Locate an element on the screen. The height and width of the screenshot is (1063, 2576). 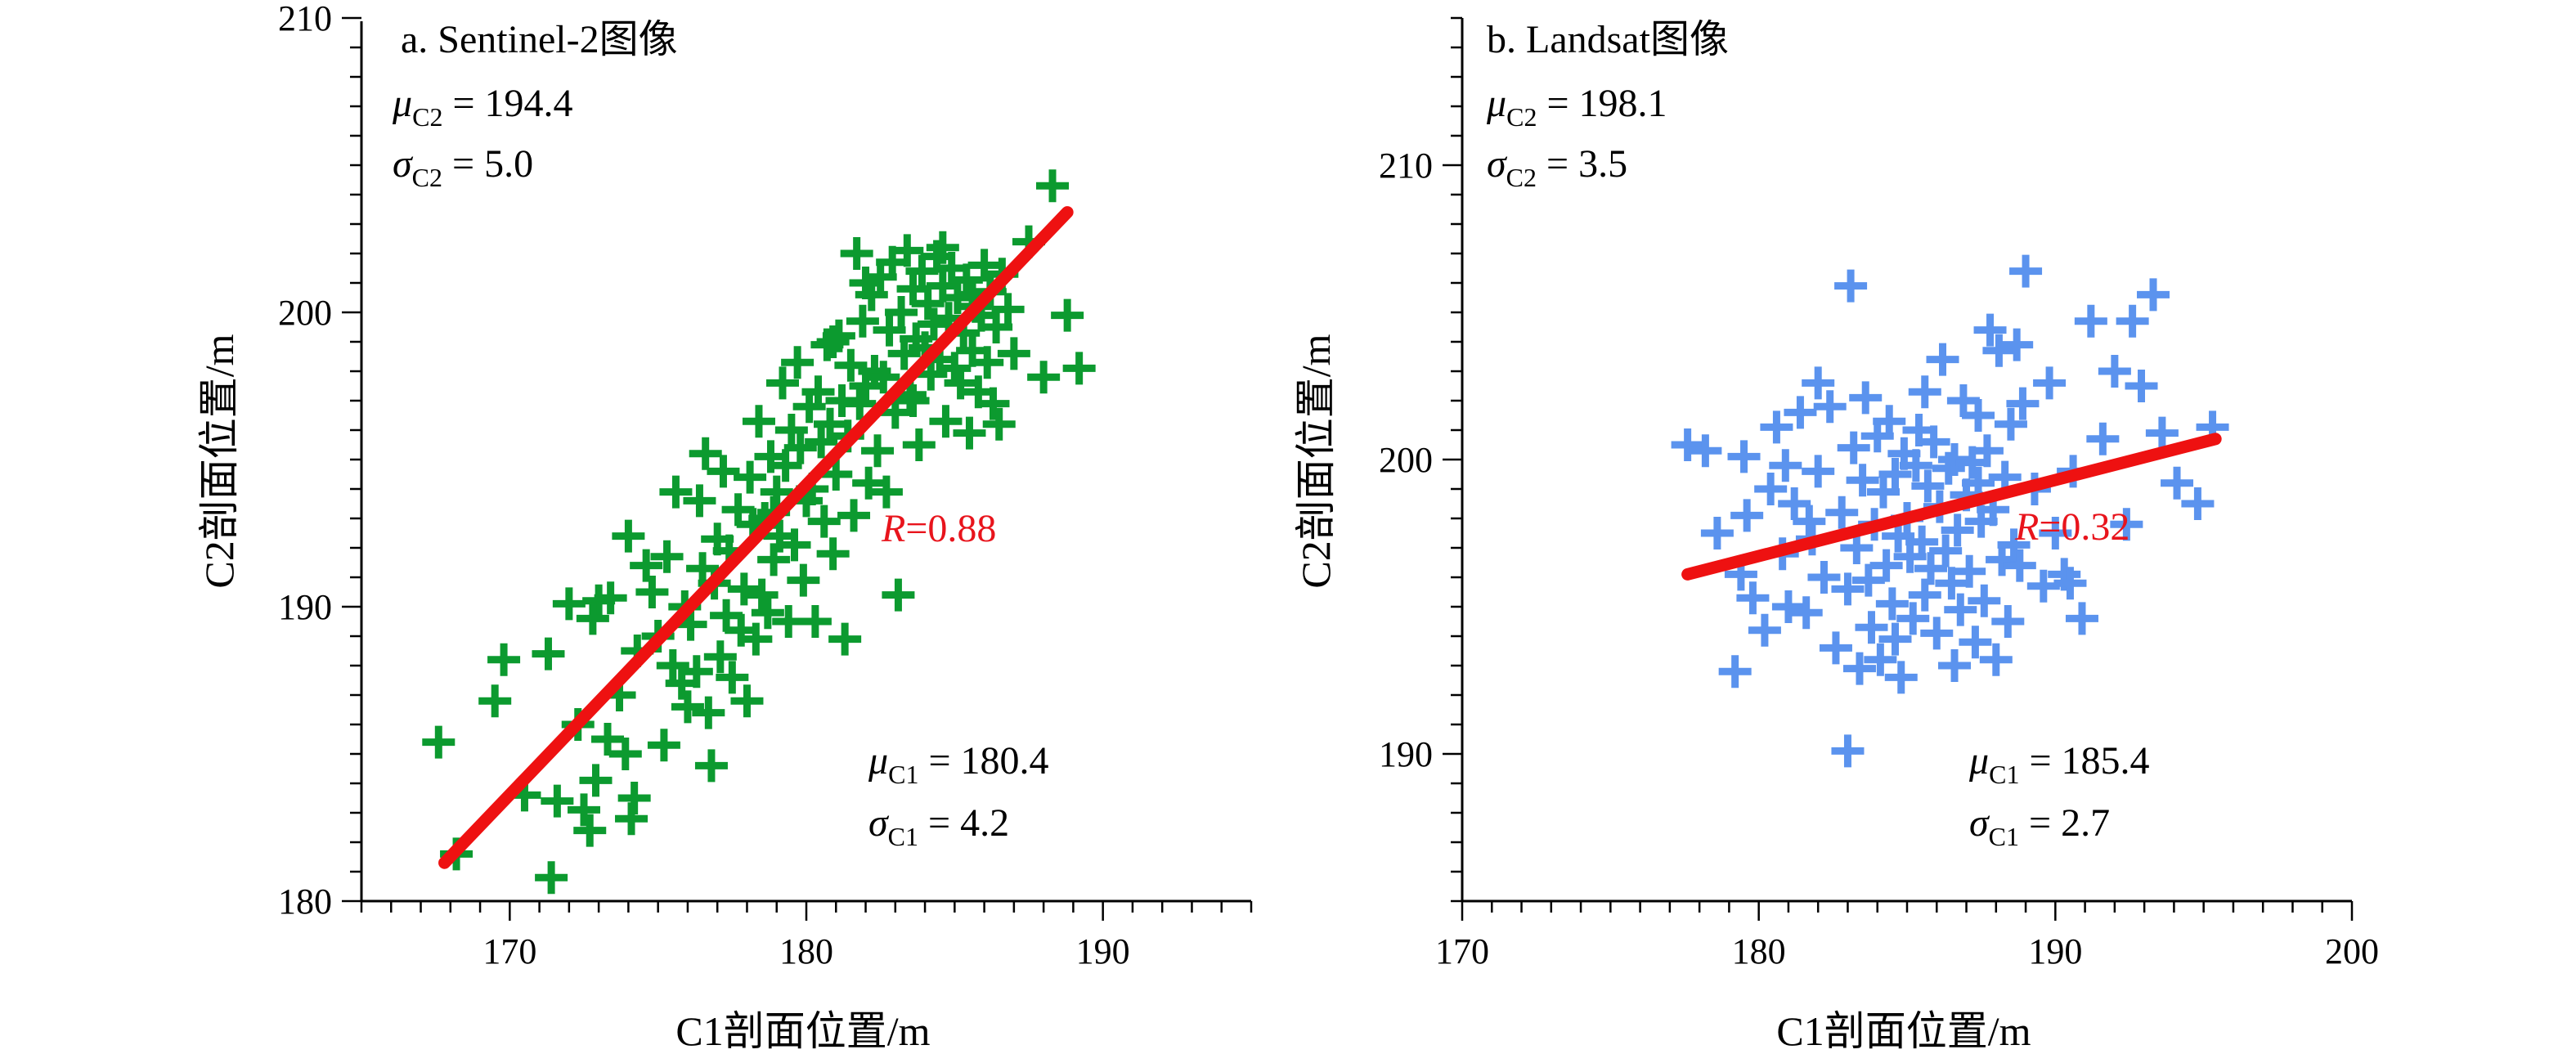
y-tick-label-a: 200 is located at coordinates (305, 313).